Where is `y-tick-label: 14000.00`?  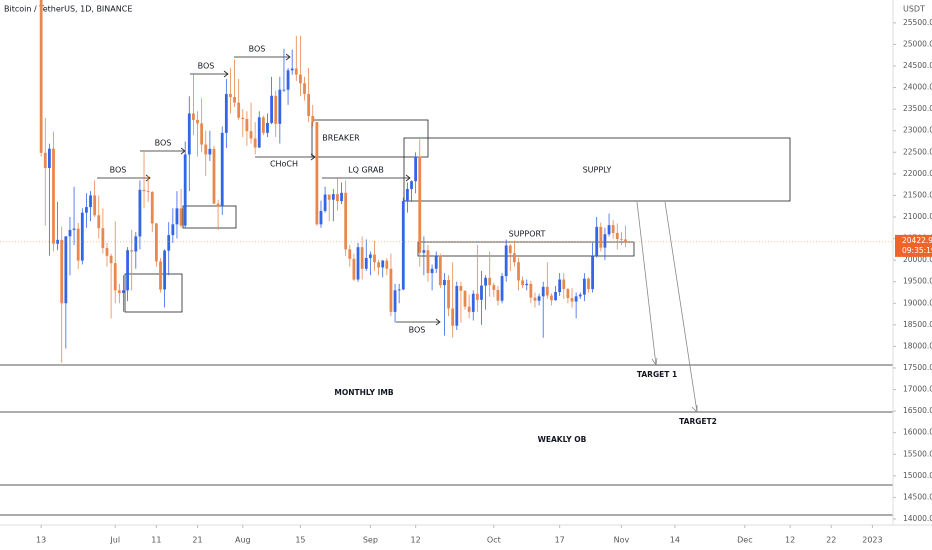
y-tick-label: 14000.00 is located at coordinates (917, 518).